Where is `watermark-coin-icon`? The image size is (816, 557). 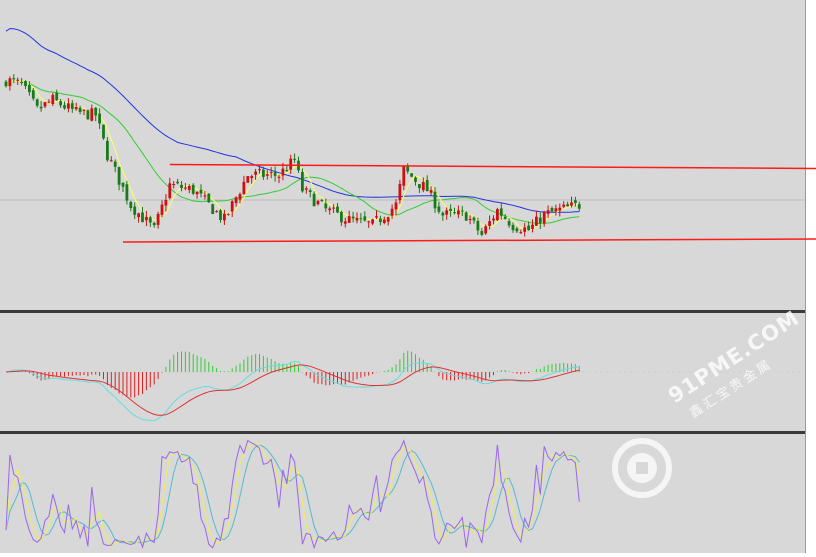 watermark-coin-icon is located at coordinates (642, 468).